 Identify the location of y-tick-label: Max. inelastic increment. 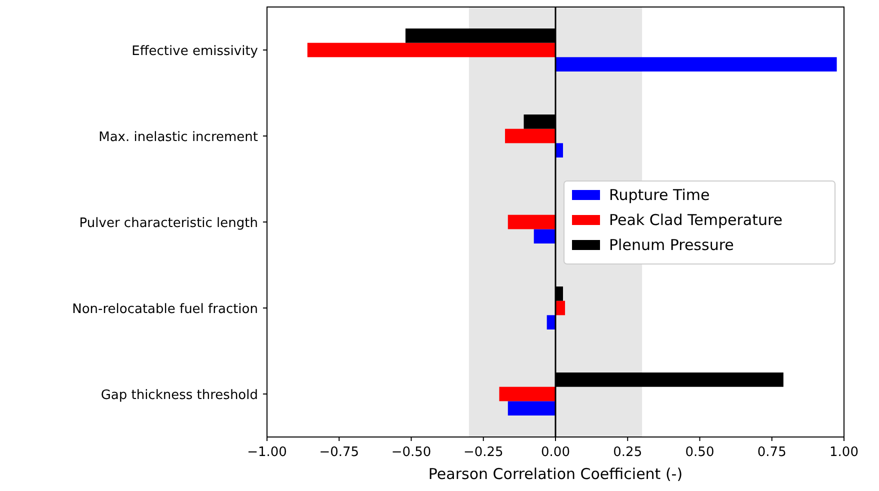
(178, 137).